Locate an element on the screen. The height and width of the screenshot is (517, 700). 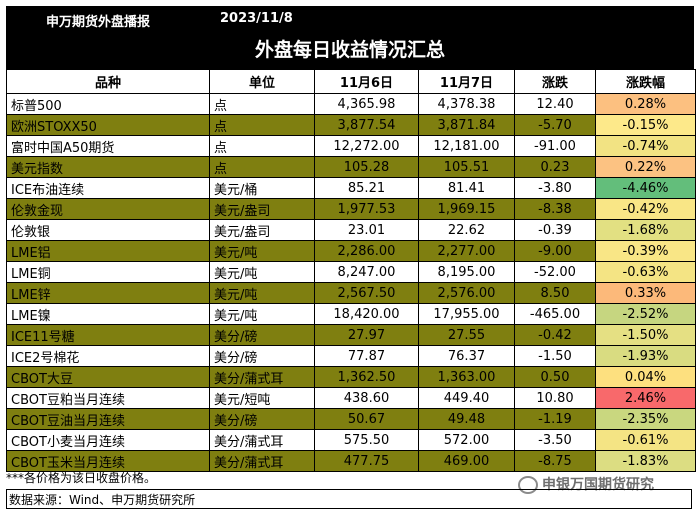
cell-name: LME锌 is located at coordinates (108, 293).